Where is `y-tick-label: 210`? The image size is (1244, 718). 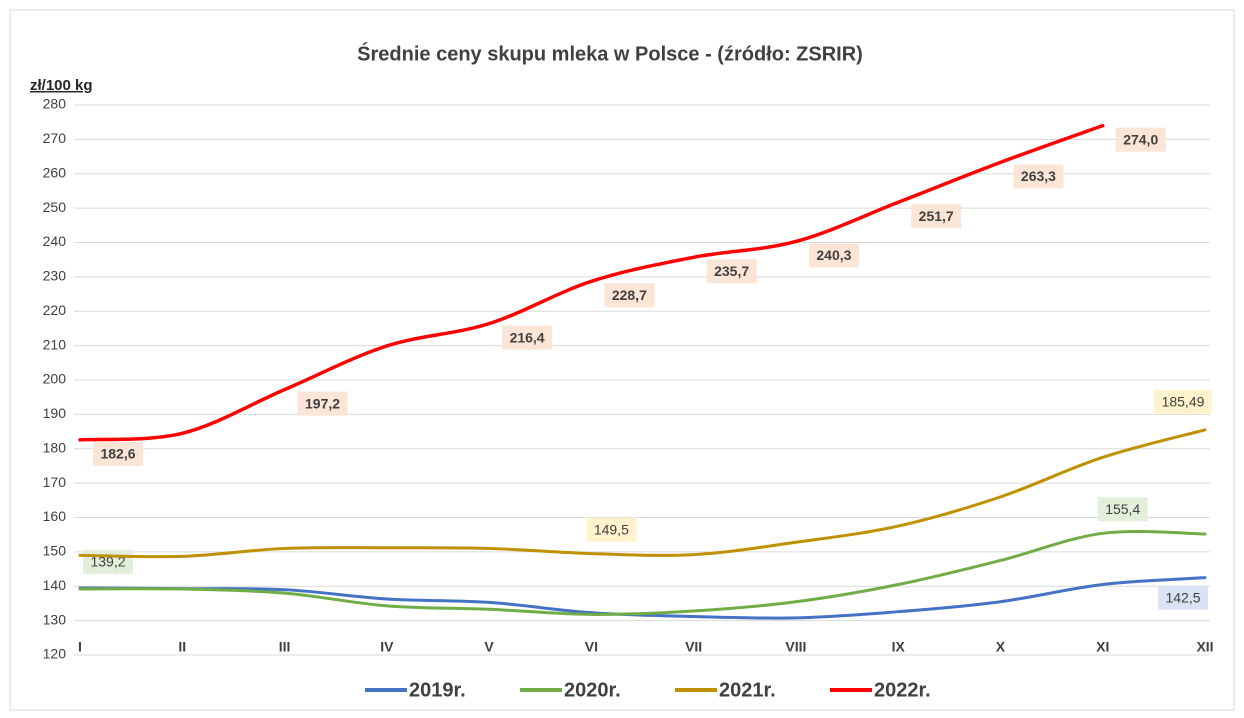 y-tick-label: 210 is located at coordinates (55, 344).